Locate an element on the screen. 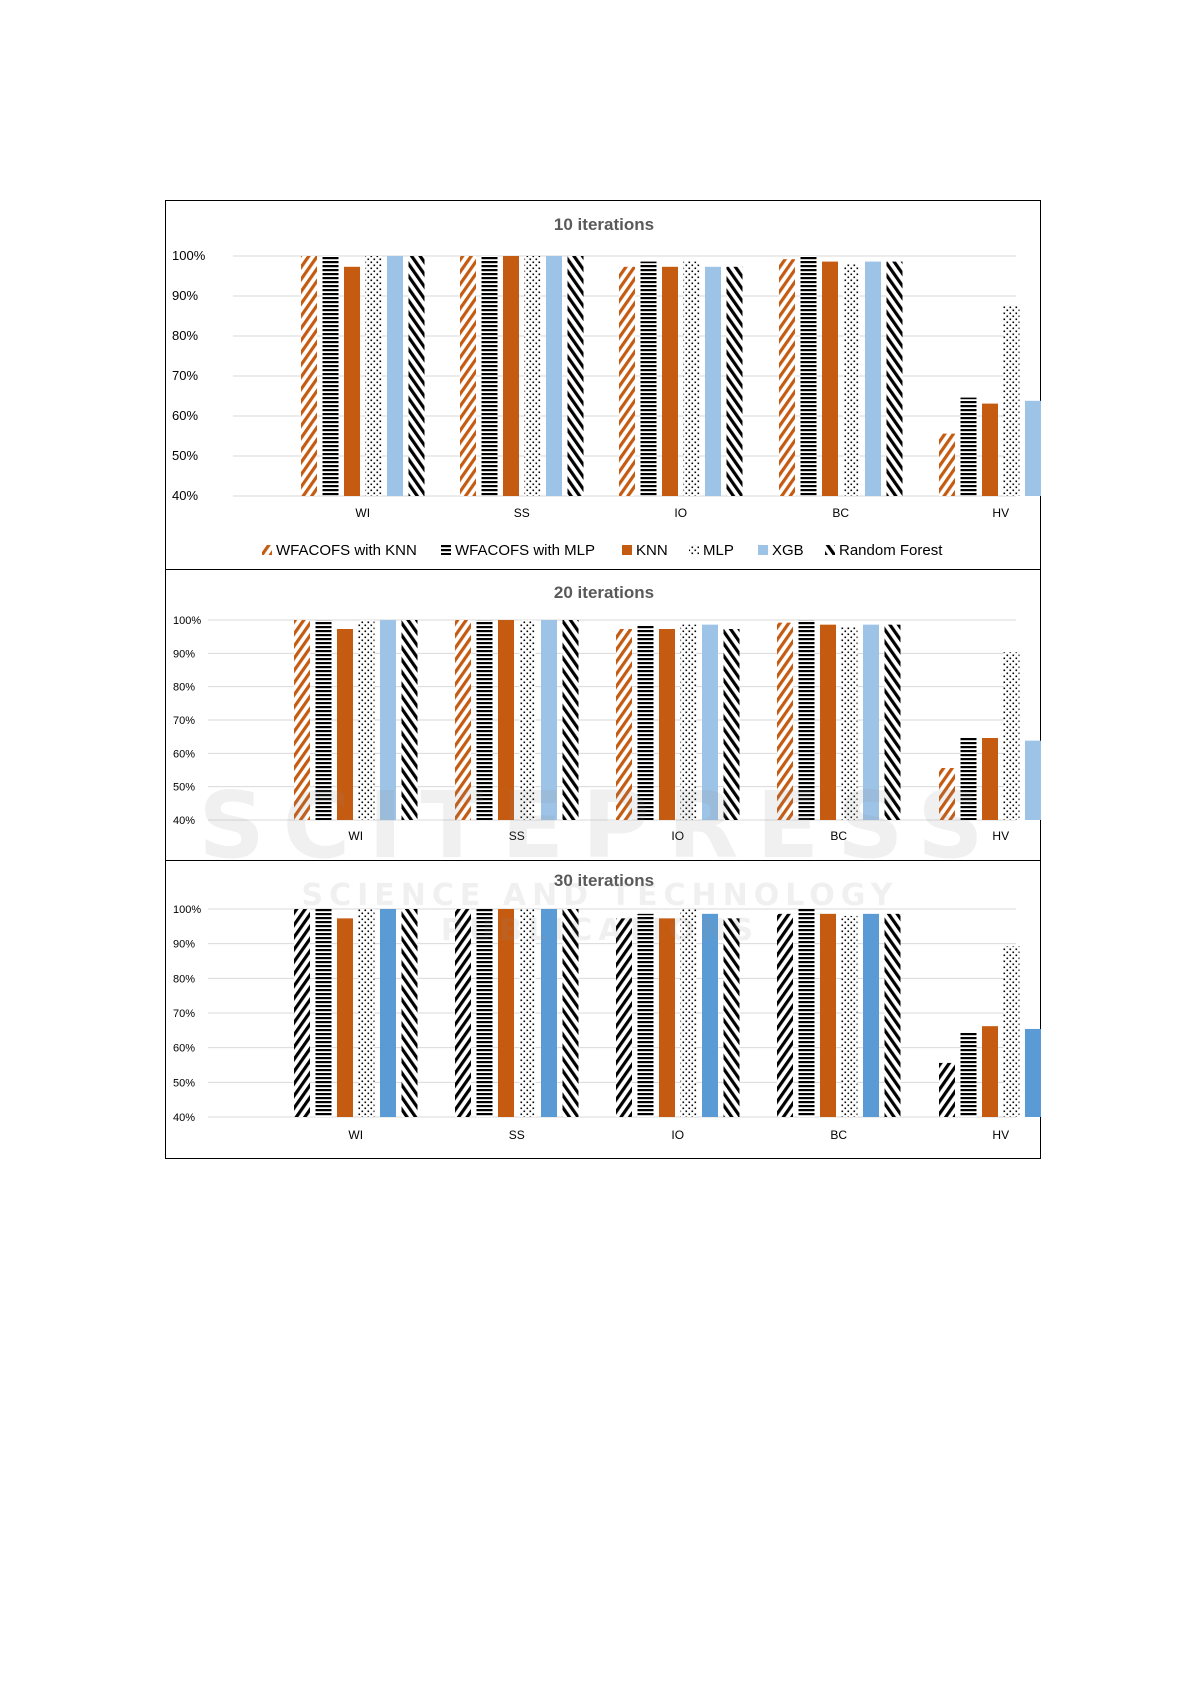  legend-item-xgb: XGB is located at coordinates (781, 550).